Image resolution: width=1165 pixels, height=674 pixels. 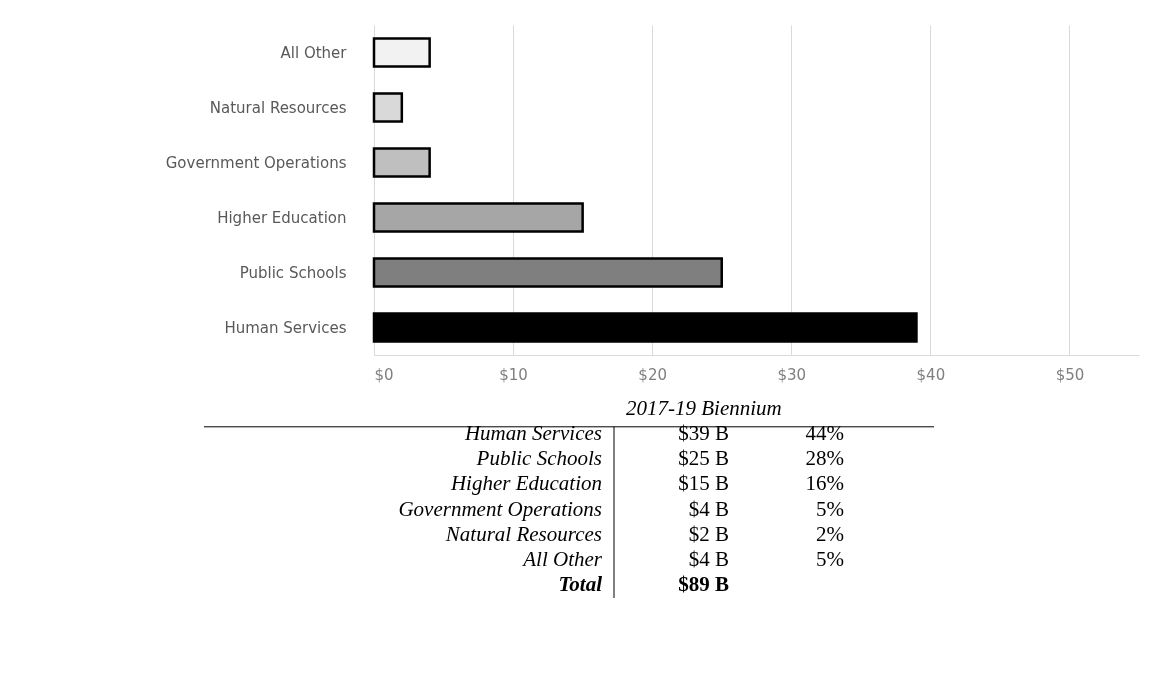 I want to click on y-tick-label: Government Operations, so click(x=256, y=162).